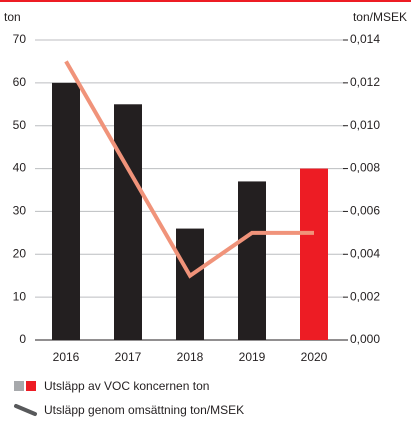  Describe the element at coordinates (12, 17) in the screenshot. I see `y-axis-label: ton` at that location.